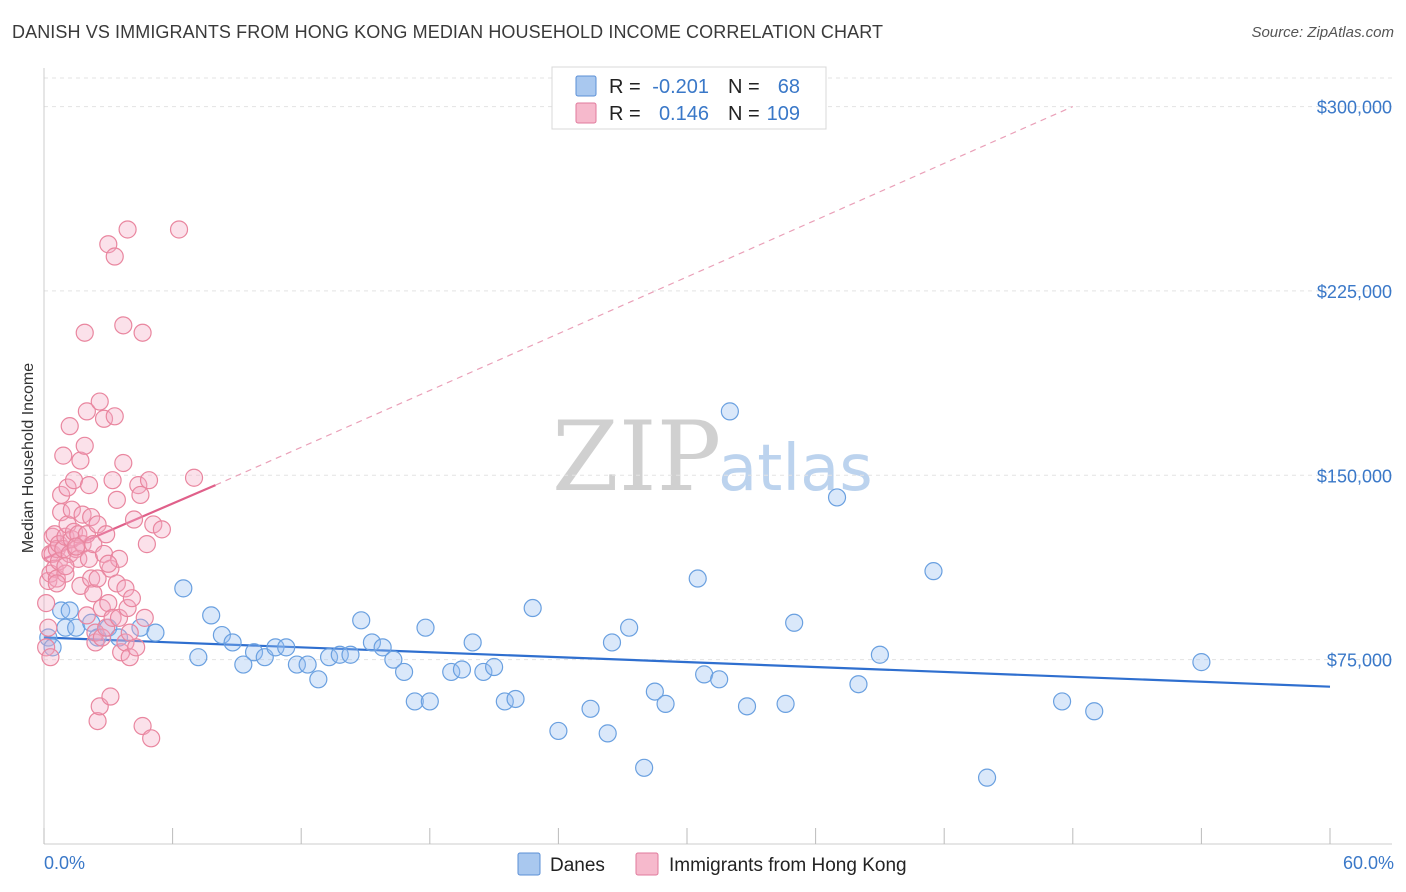 Image resolution: width=1406 pixels, height=892 pixels. What do you see at coordinates (129, 522) in the screenshot?
I see `trend-line-hong-kong` at bounding box center [129, 522].